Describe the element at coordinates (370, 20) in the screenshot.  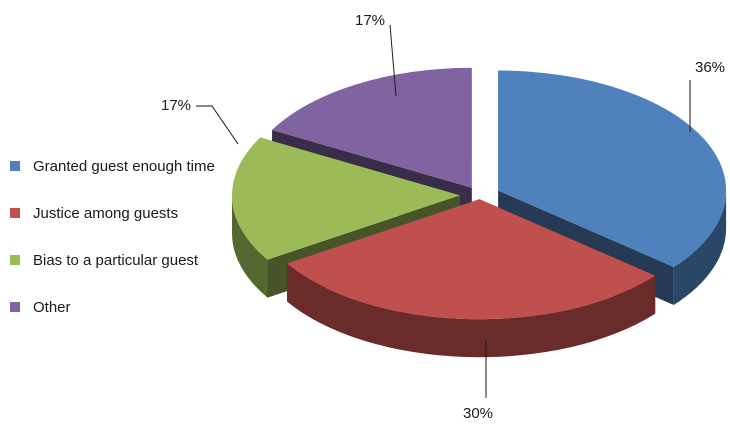
I see `data-label-3: 17%` at that location.